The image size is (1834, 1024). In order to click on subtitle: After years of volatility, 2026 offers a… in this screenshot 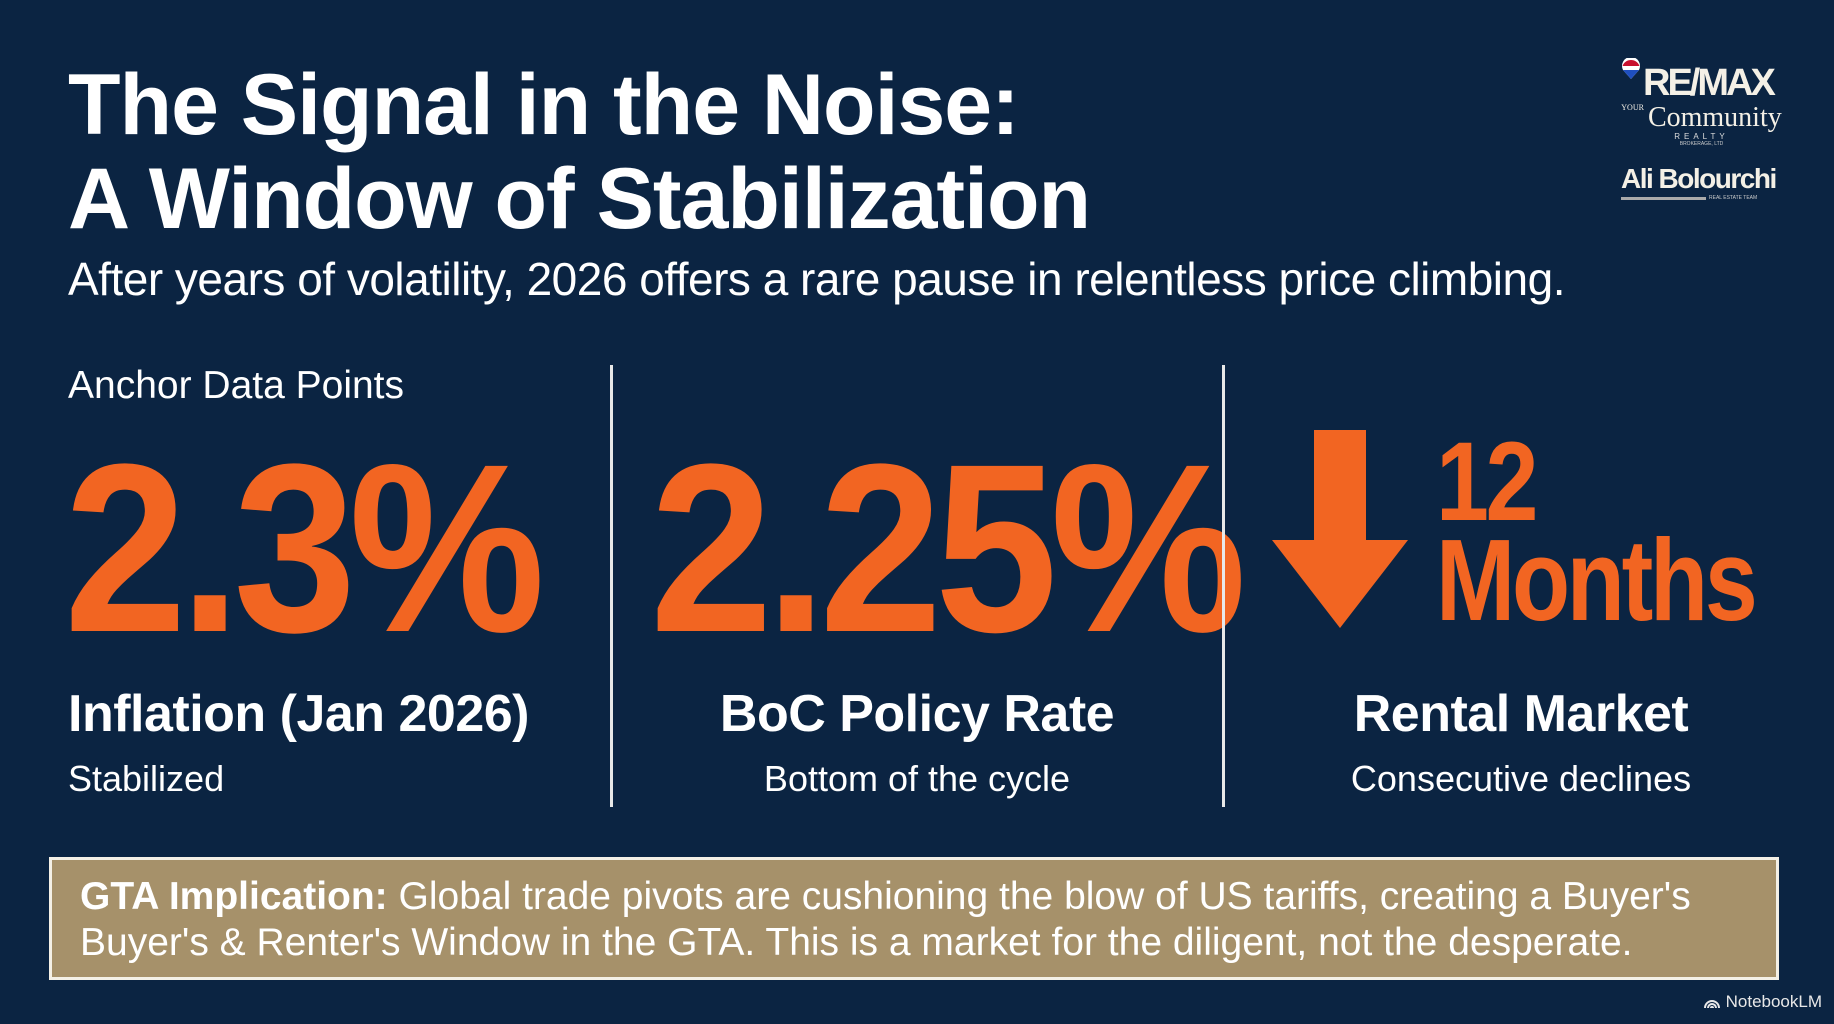, I will do `click(816, 279)`.